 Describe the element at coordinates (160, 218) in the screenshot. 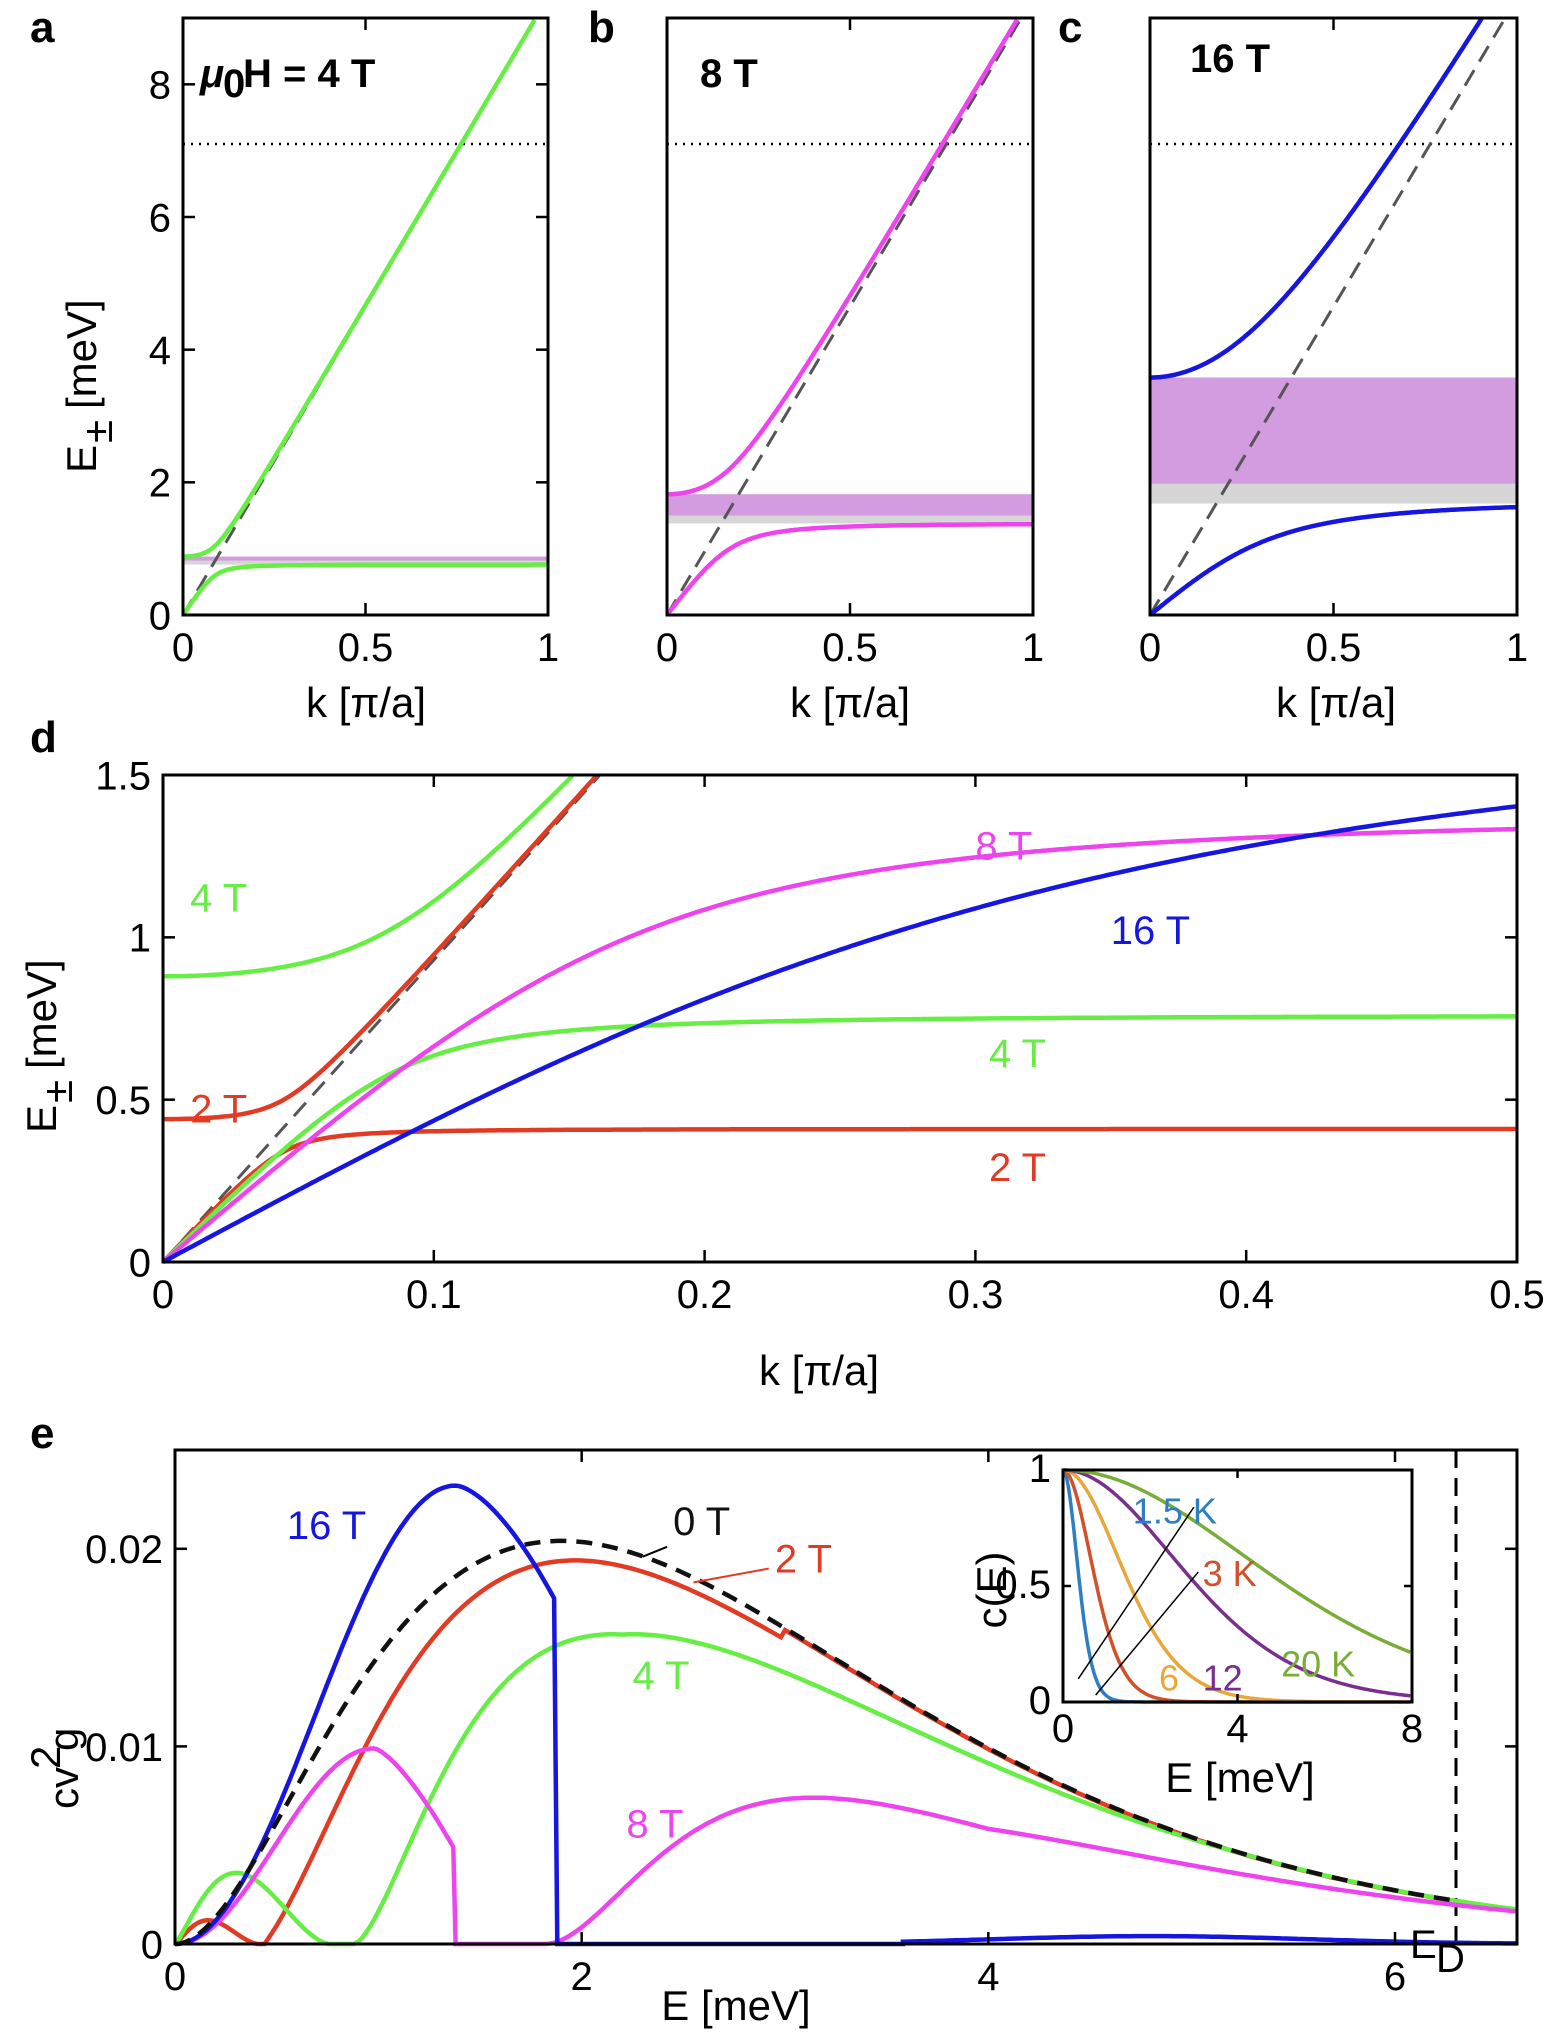

I see `panel-a-ytick-label-3: 6` at that location.